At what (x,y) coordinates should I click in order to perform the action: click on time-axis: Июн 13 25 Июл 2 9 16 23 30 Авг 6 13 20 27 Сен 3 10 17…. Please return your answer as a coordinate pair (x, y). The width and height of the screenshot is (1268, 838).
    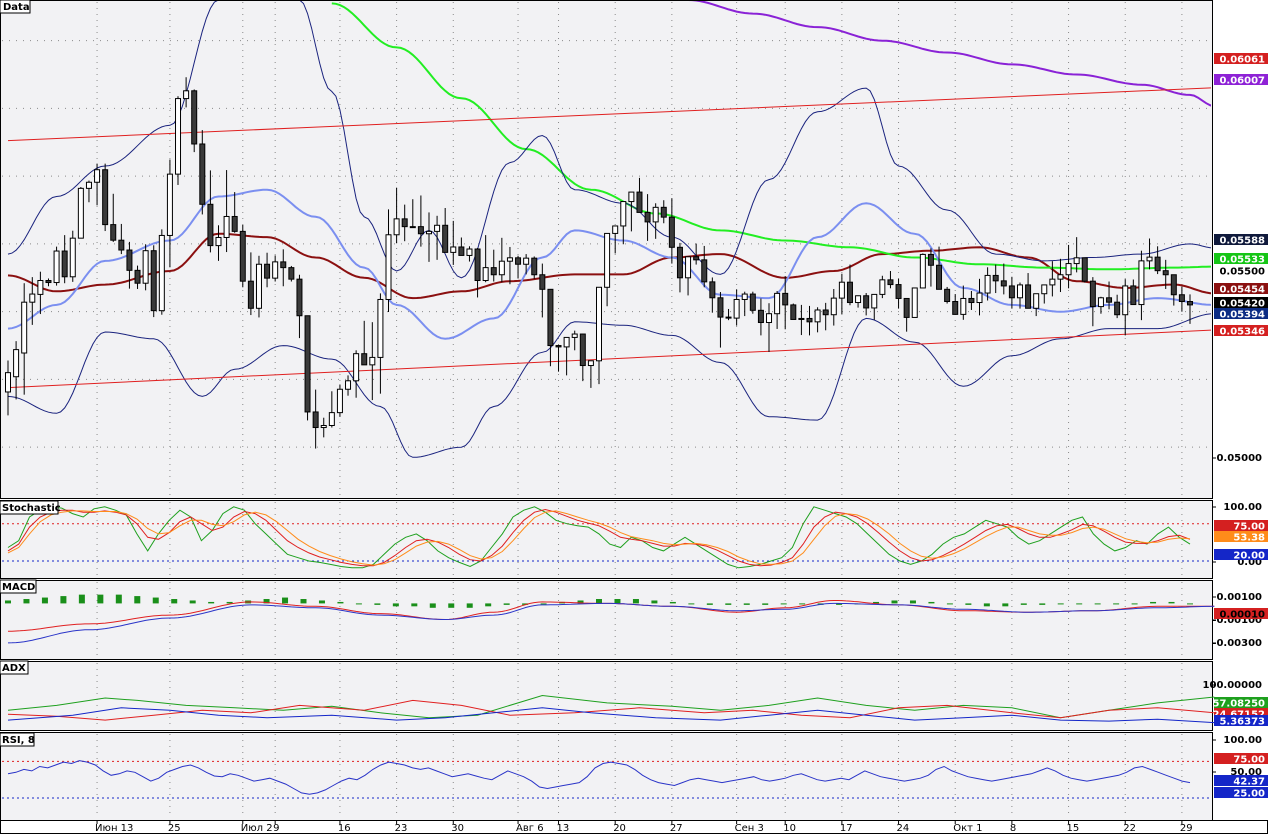
    Looking at the image, I should click on (644, 827).